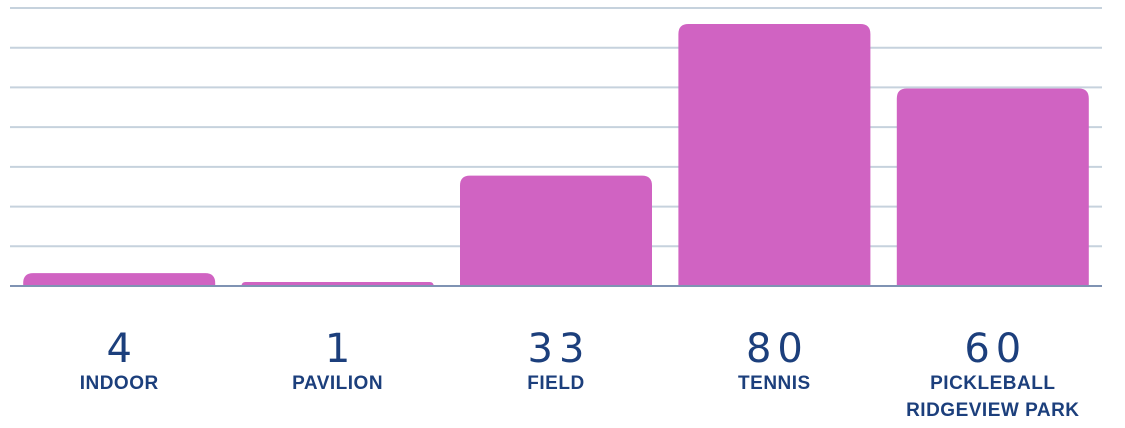 The image size is (1125, 428). I want to click on category-label: RIDGEVIEW PARK, so click(992, 410).